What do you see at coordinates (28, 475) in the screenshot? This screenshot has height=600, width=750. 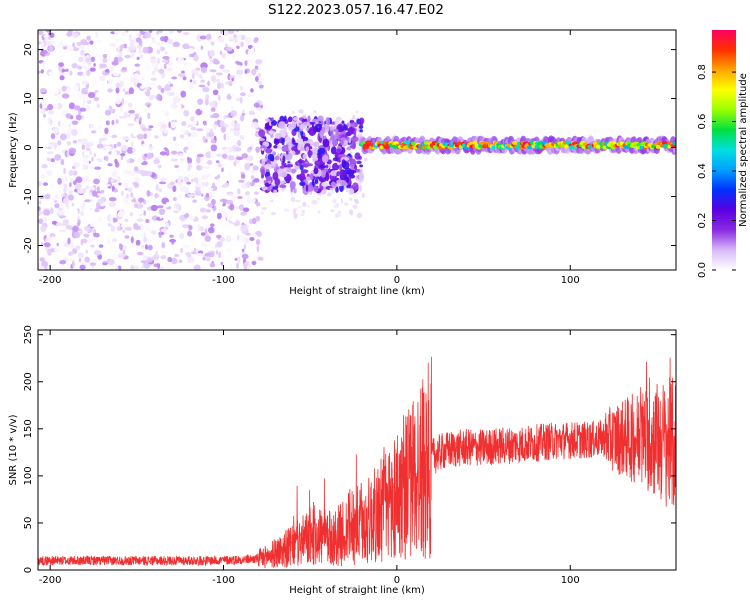 I see `y-tick-label: 100` at bounding box center [28, 475].